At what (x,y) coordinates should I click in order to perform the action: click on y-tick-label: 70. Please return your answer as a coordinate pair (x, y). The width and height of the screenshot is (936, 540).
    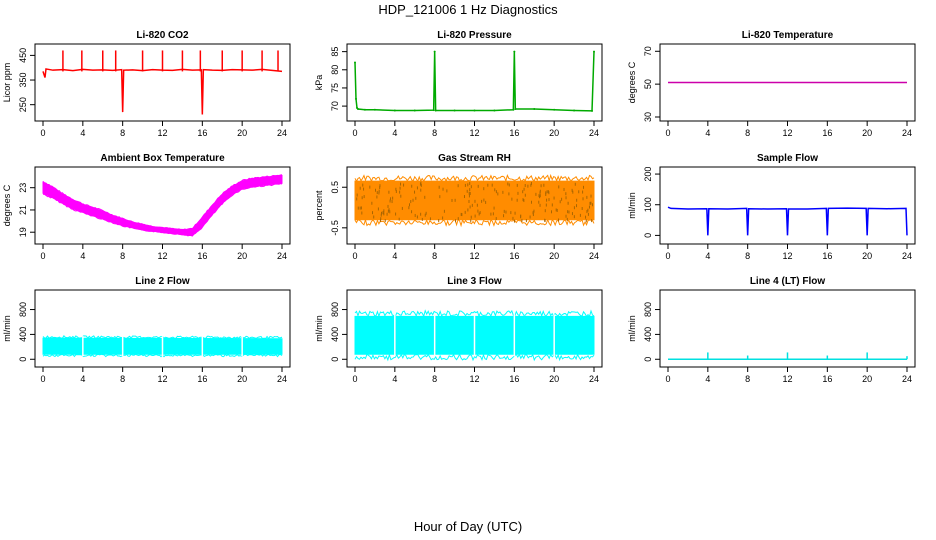
    Looking at the image, I should click on (648, 51).